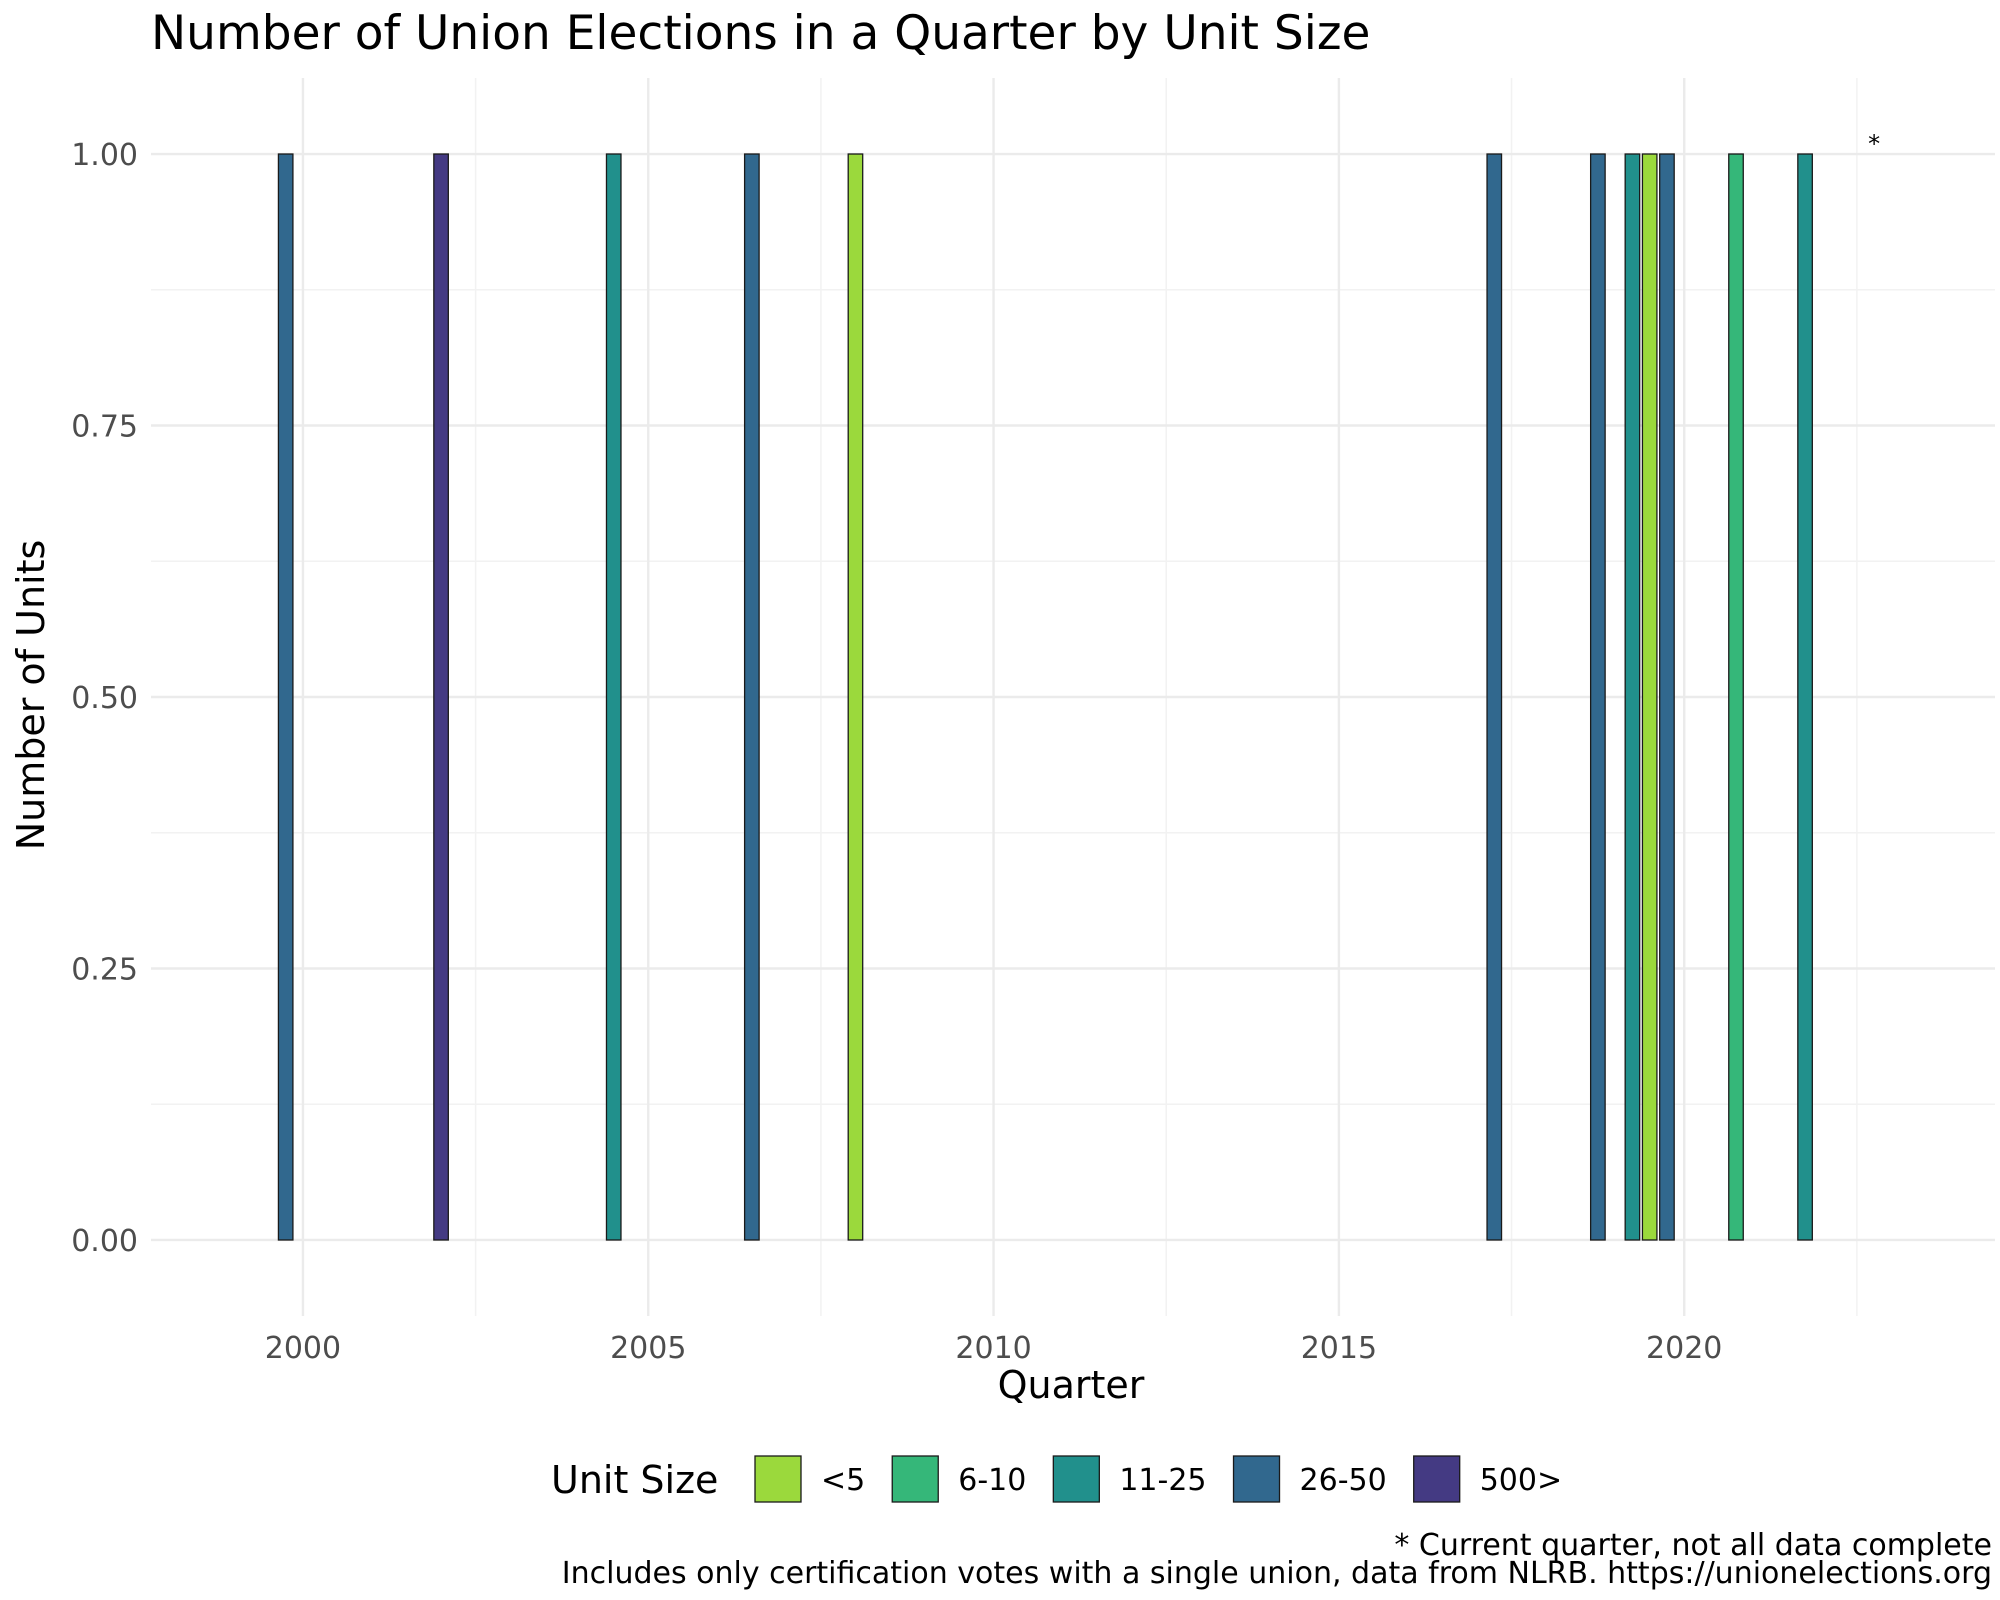  I want to click on x-tick-label: 2005, so click(648, 1348).